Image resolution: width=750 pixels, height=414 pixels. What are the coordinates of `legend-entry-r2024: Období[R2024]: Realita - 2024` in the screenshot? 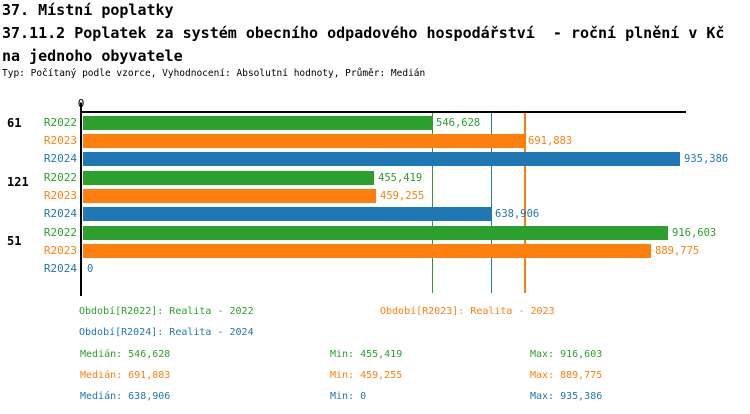 It's located at (166, 332).